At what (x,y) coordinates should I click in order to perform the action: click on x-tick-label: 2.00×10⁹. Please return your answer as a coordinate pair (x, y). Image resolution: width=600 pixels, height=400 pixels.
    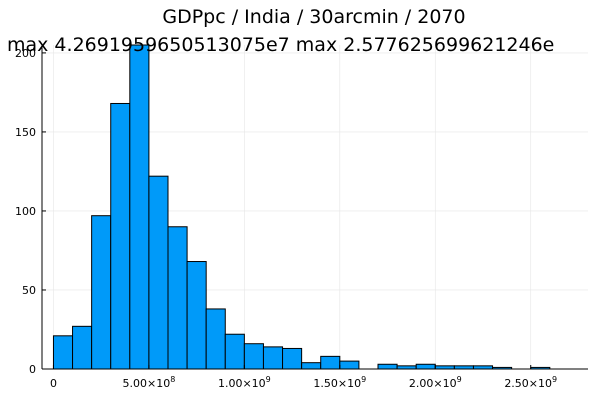
    Looking at the image, I should click on (435, 382).